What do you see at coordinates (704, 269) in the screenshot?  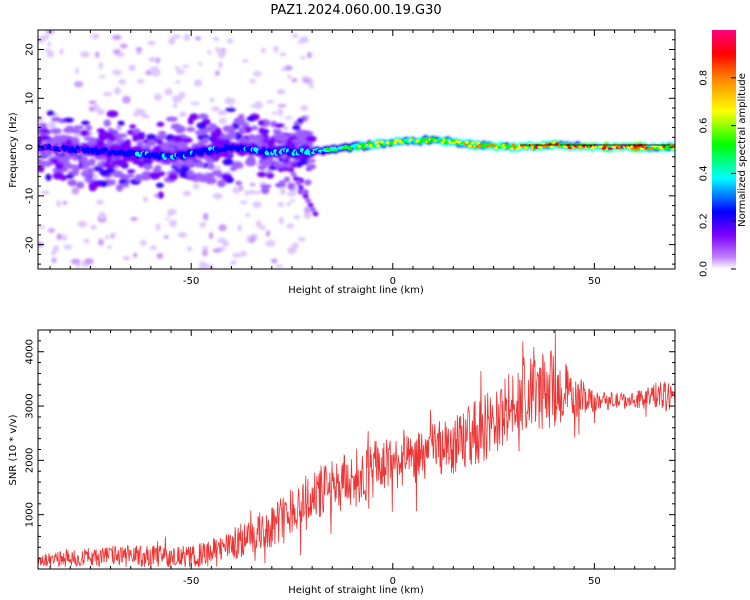 I see `colorbar-tick-label: 0.0` at bounding box center [704, 269].